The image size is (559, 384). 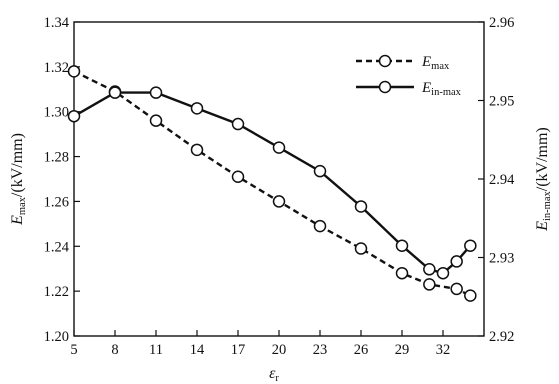 What do you see at coordinates (197, 350) in the screenshot?
I see `x-tick-label: 14` at bounding box center [197, 350].